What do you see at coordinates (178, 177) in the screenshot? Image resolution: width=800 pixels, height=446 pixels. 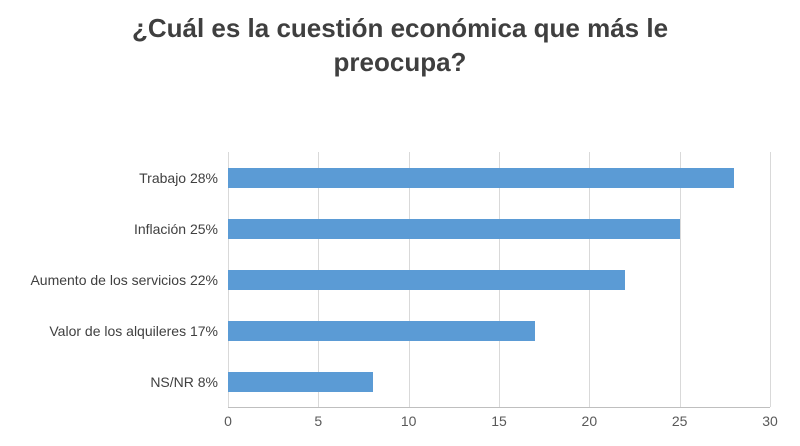 I see `category-label: Trabajo 28%` at bounding box center [178, 177].